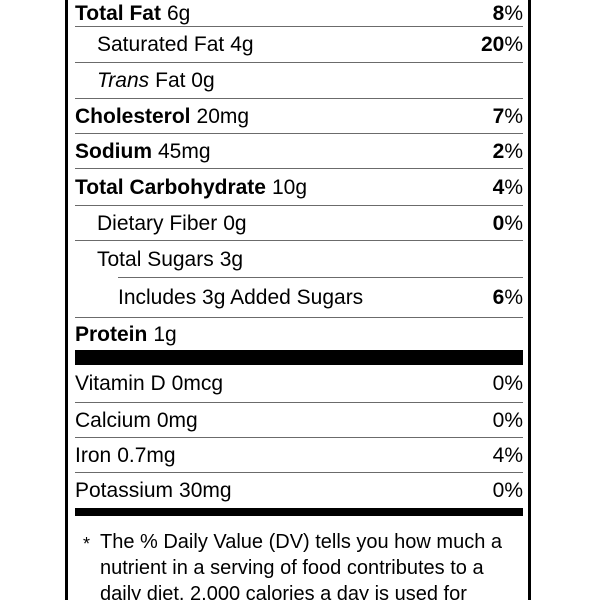 The width and height of the screenshot is (600, 600). Describe the element at coordinates (320, 277) in the screenshot. I see `divider-indented` at that location.